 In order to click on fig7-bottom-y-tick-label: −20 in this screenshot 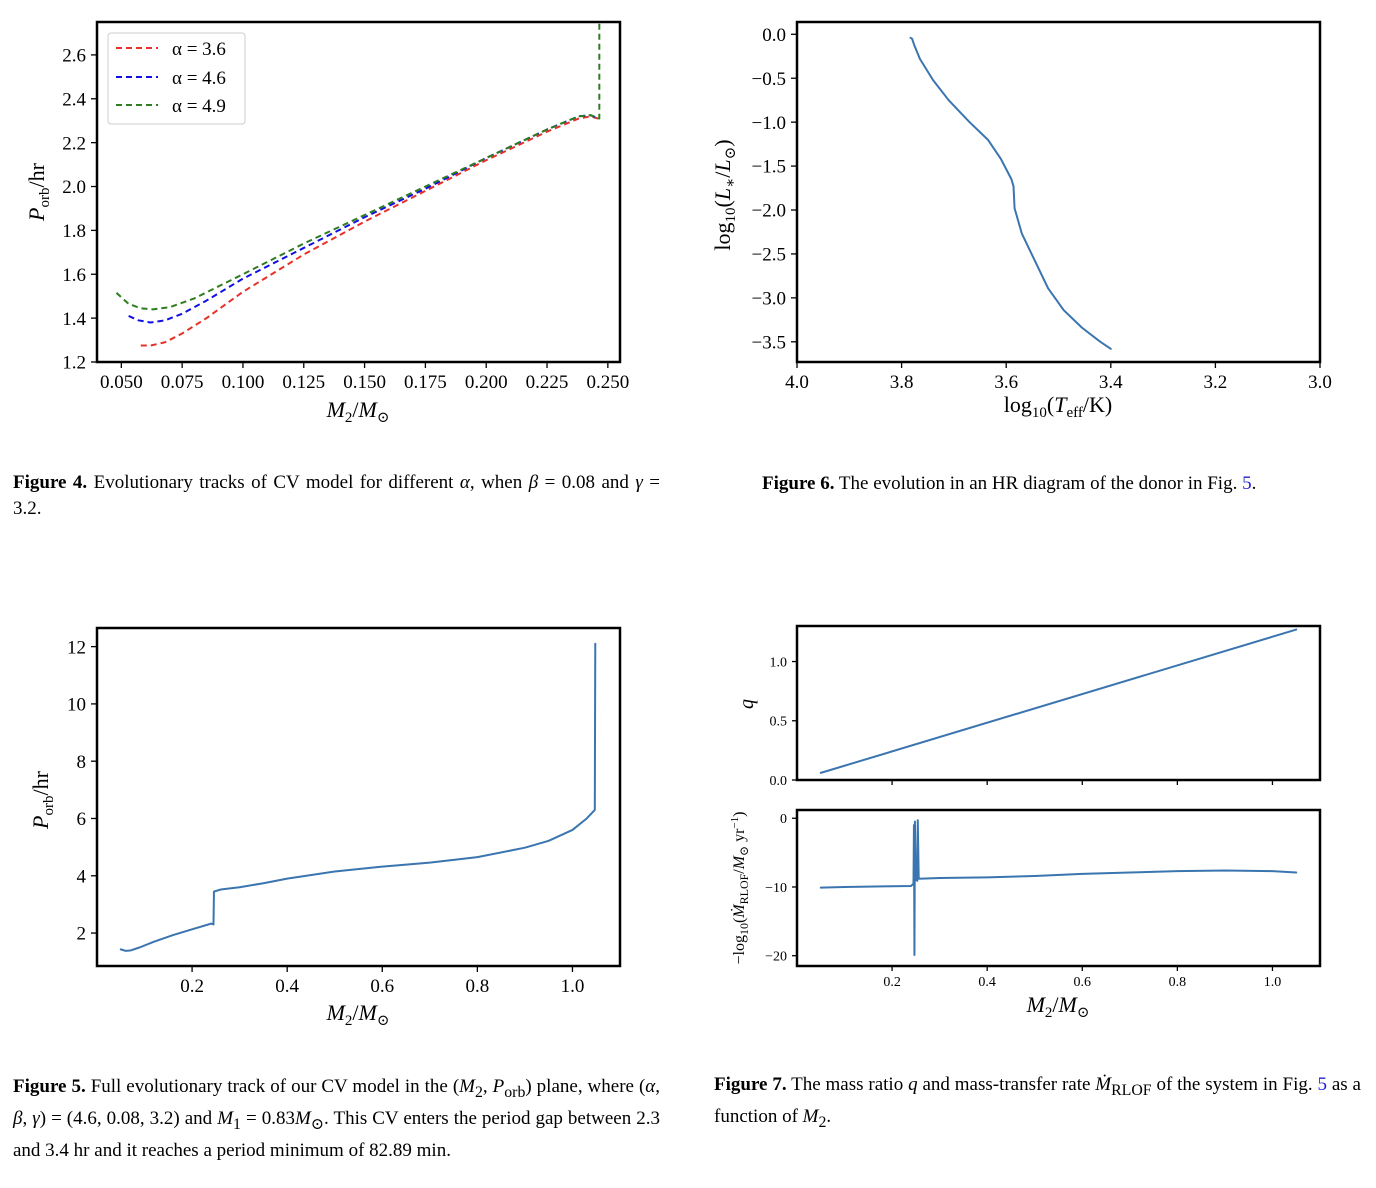, I will do `click(776, 957)`.